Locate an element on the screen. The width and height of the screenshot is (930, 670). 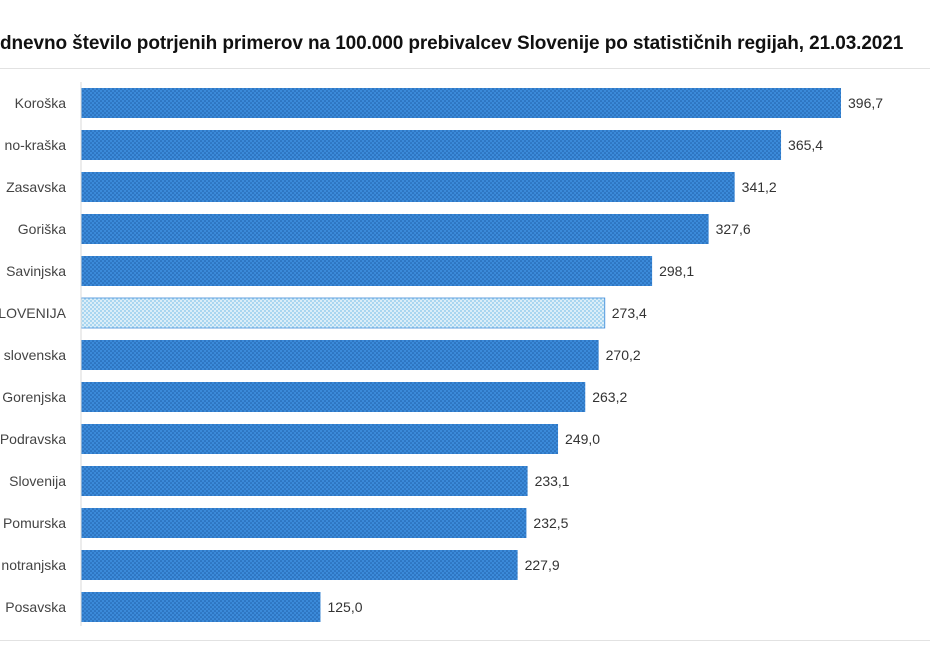
data-label: 298,1 is located at coordinates (676, 271).